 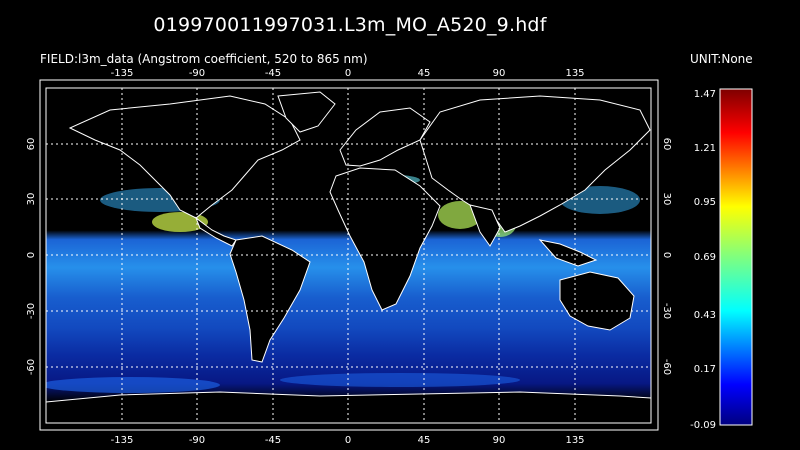 What do you see at coordinates (485, 225) in the screenshot?
I see `india-outline` at bounding box center [485, 225].